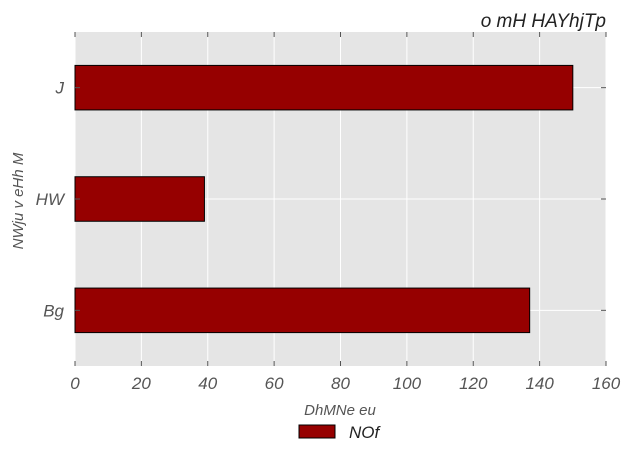  I want to click on x-tick-label: 100, so click(407, 383).